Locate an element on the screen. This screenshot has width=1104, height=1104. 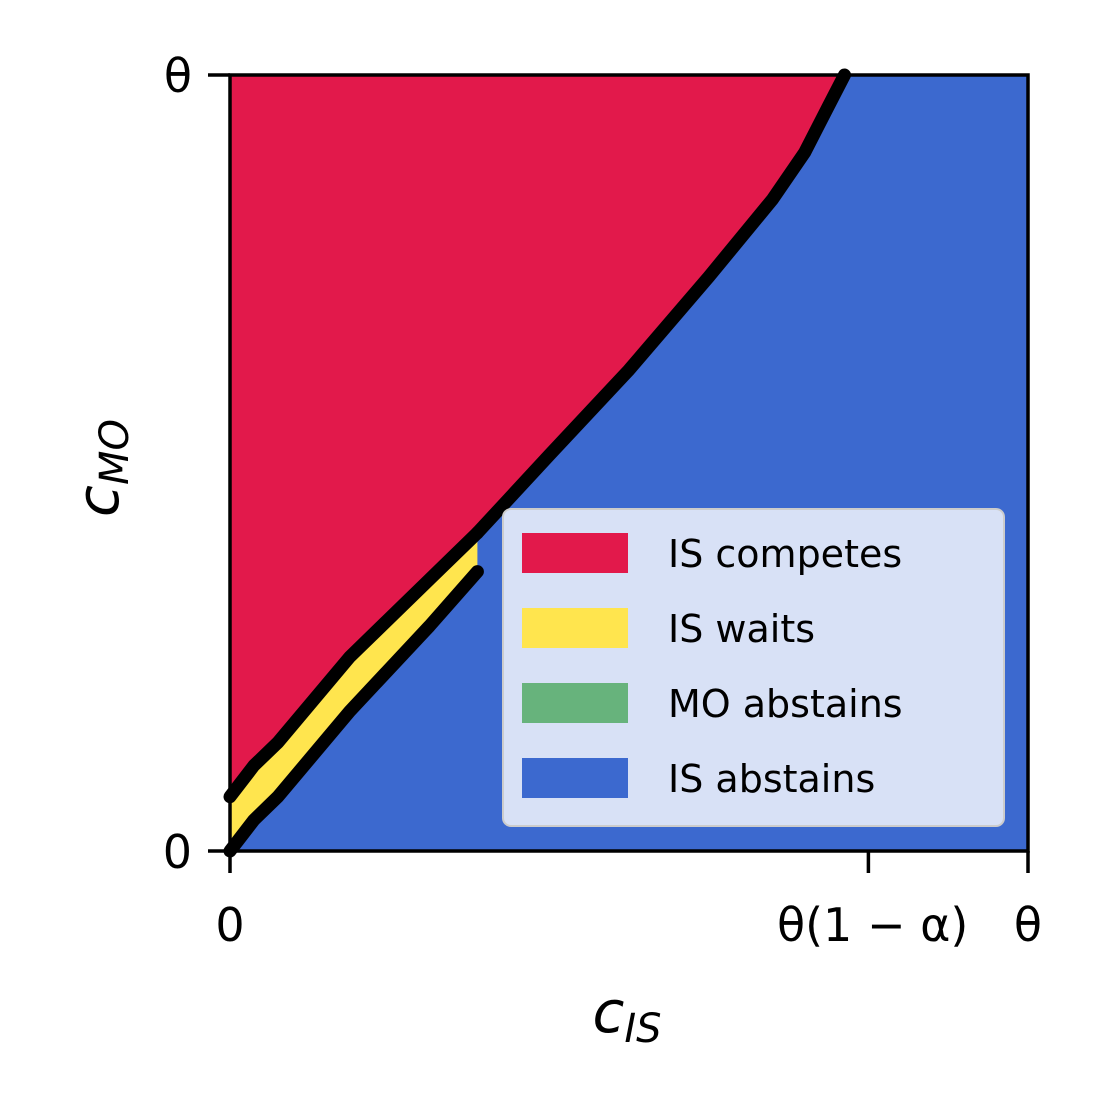
y-tick-label: θ is located at coordinates (178, 76).